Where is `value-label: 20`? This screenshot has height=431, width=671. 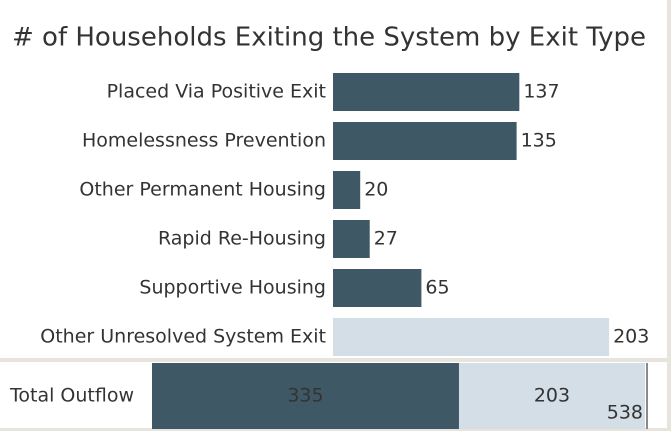
value-label: 20 is located at coordinates (376, 190).